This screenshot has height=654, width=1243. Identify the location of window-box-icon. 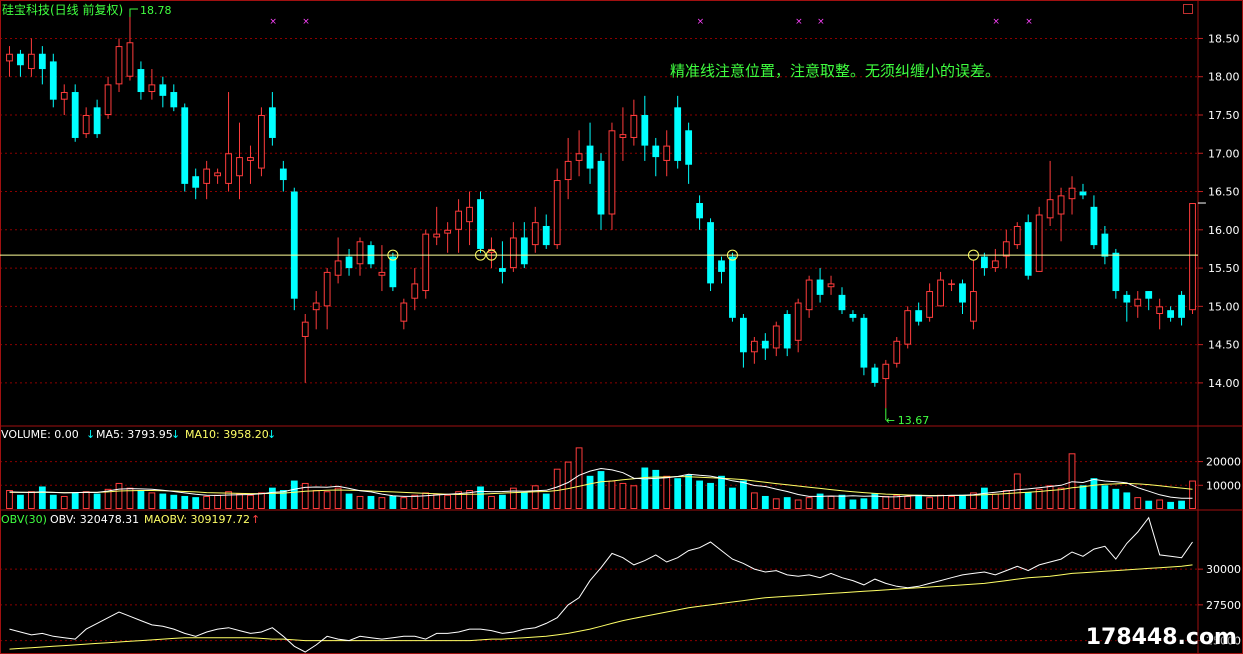
(1188, 9).